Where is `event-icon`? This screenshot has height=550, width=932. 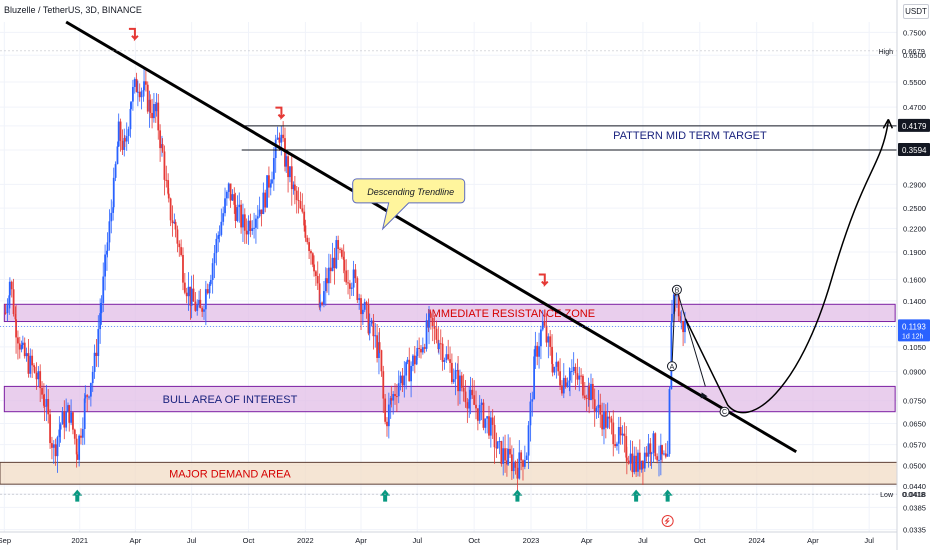 event-icon is located at coordinates (667, 521).